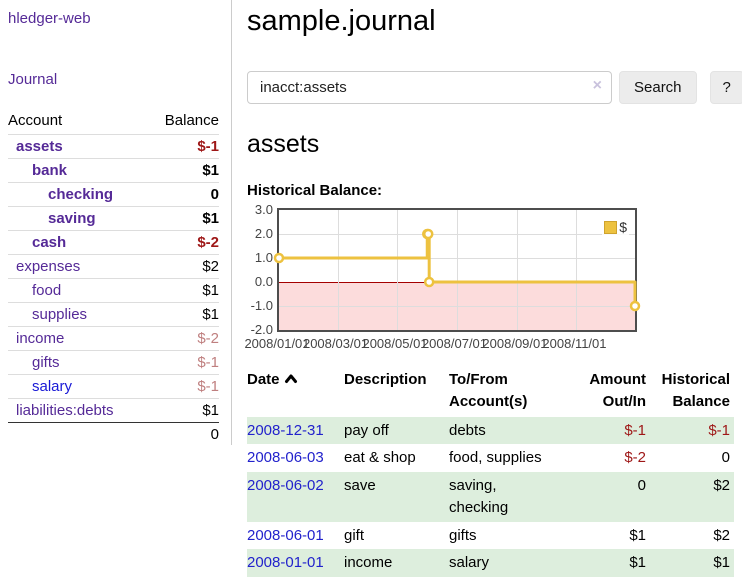  I want to click on x-tick-label: 2008/09/01, so click(515, 343).